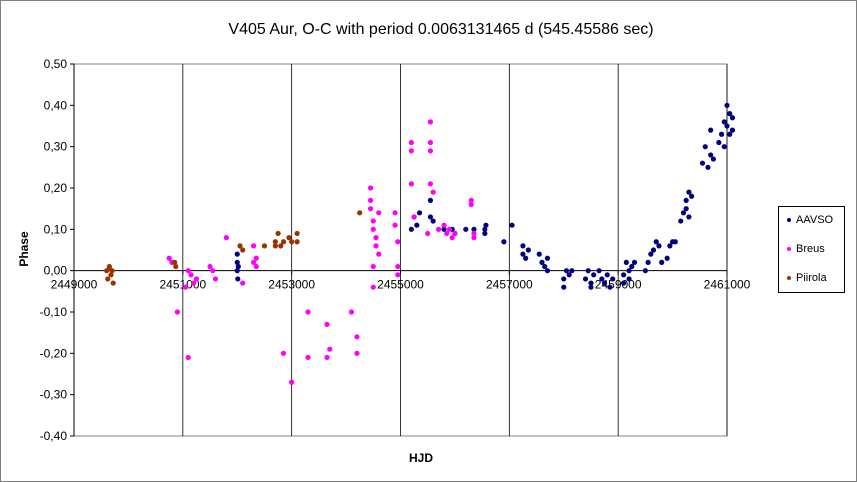 The image size is (857, 482). I want to click on legend-label-aavso: AAVSO, so click(815, 220).